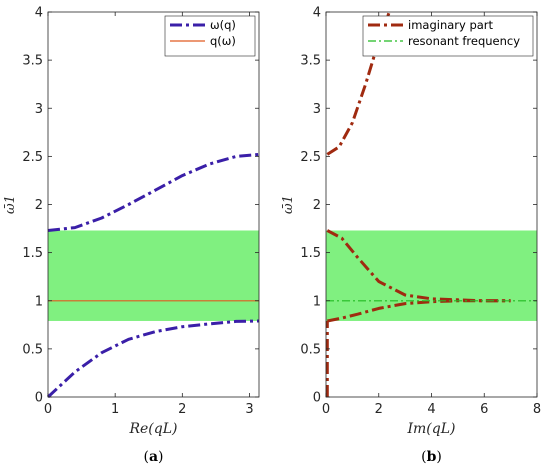 Image resolution: width=550 pixels, height=469 pixels. I want to click on legend-label: resonant frequency, so click(464, 41).